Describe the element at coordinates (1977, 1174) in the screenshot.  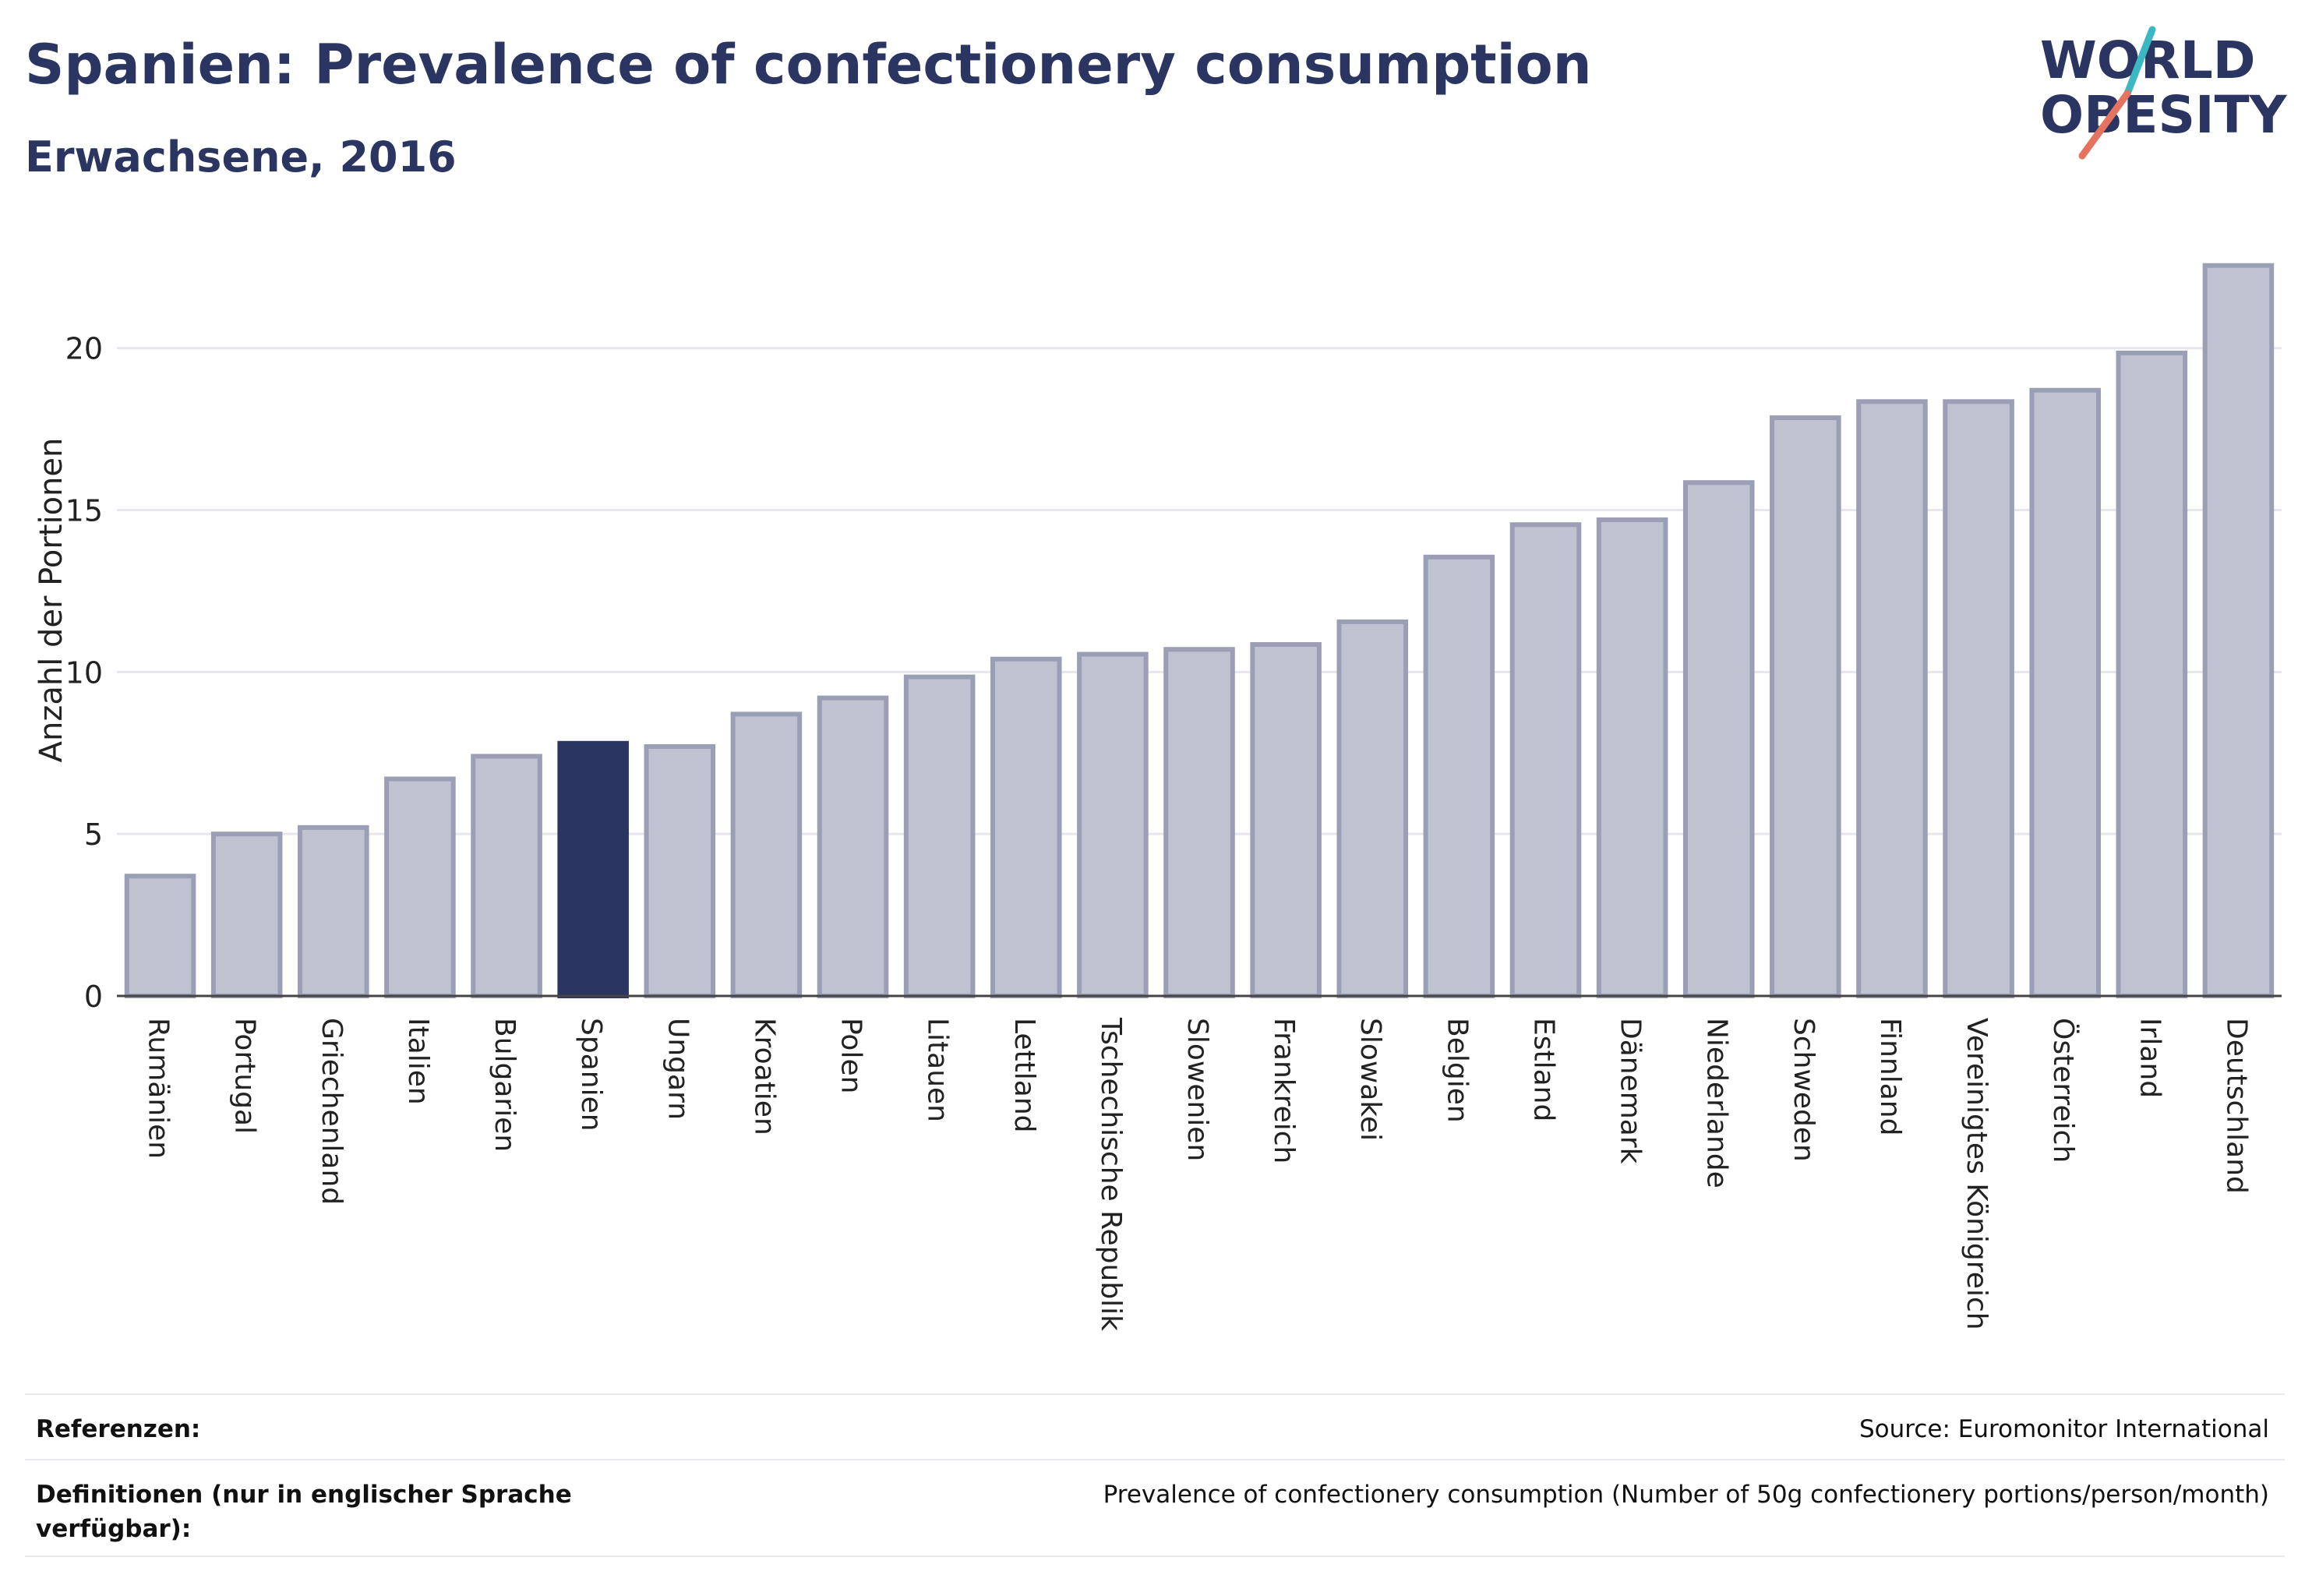
I see `x-tick-label-21: Vereinigtes Königreich` at that location.